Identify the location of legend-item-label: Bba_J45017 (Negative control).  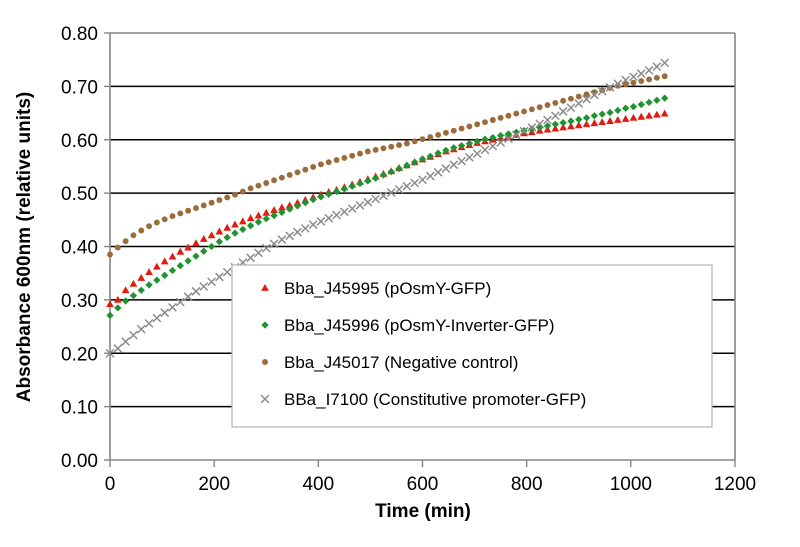
(401, 362).